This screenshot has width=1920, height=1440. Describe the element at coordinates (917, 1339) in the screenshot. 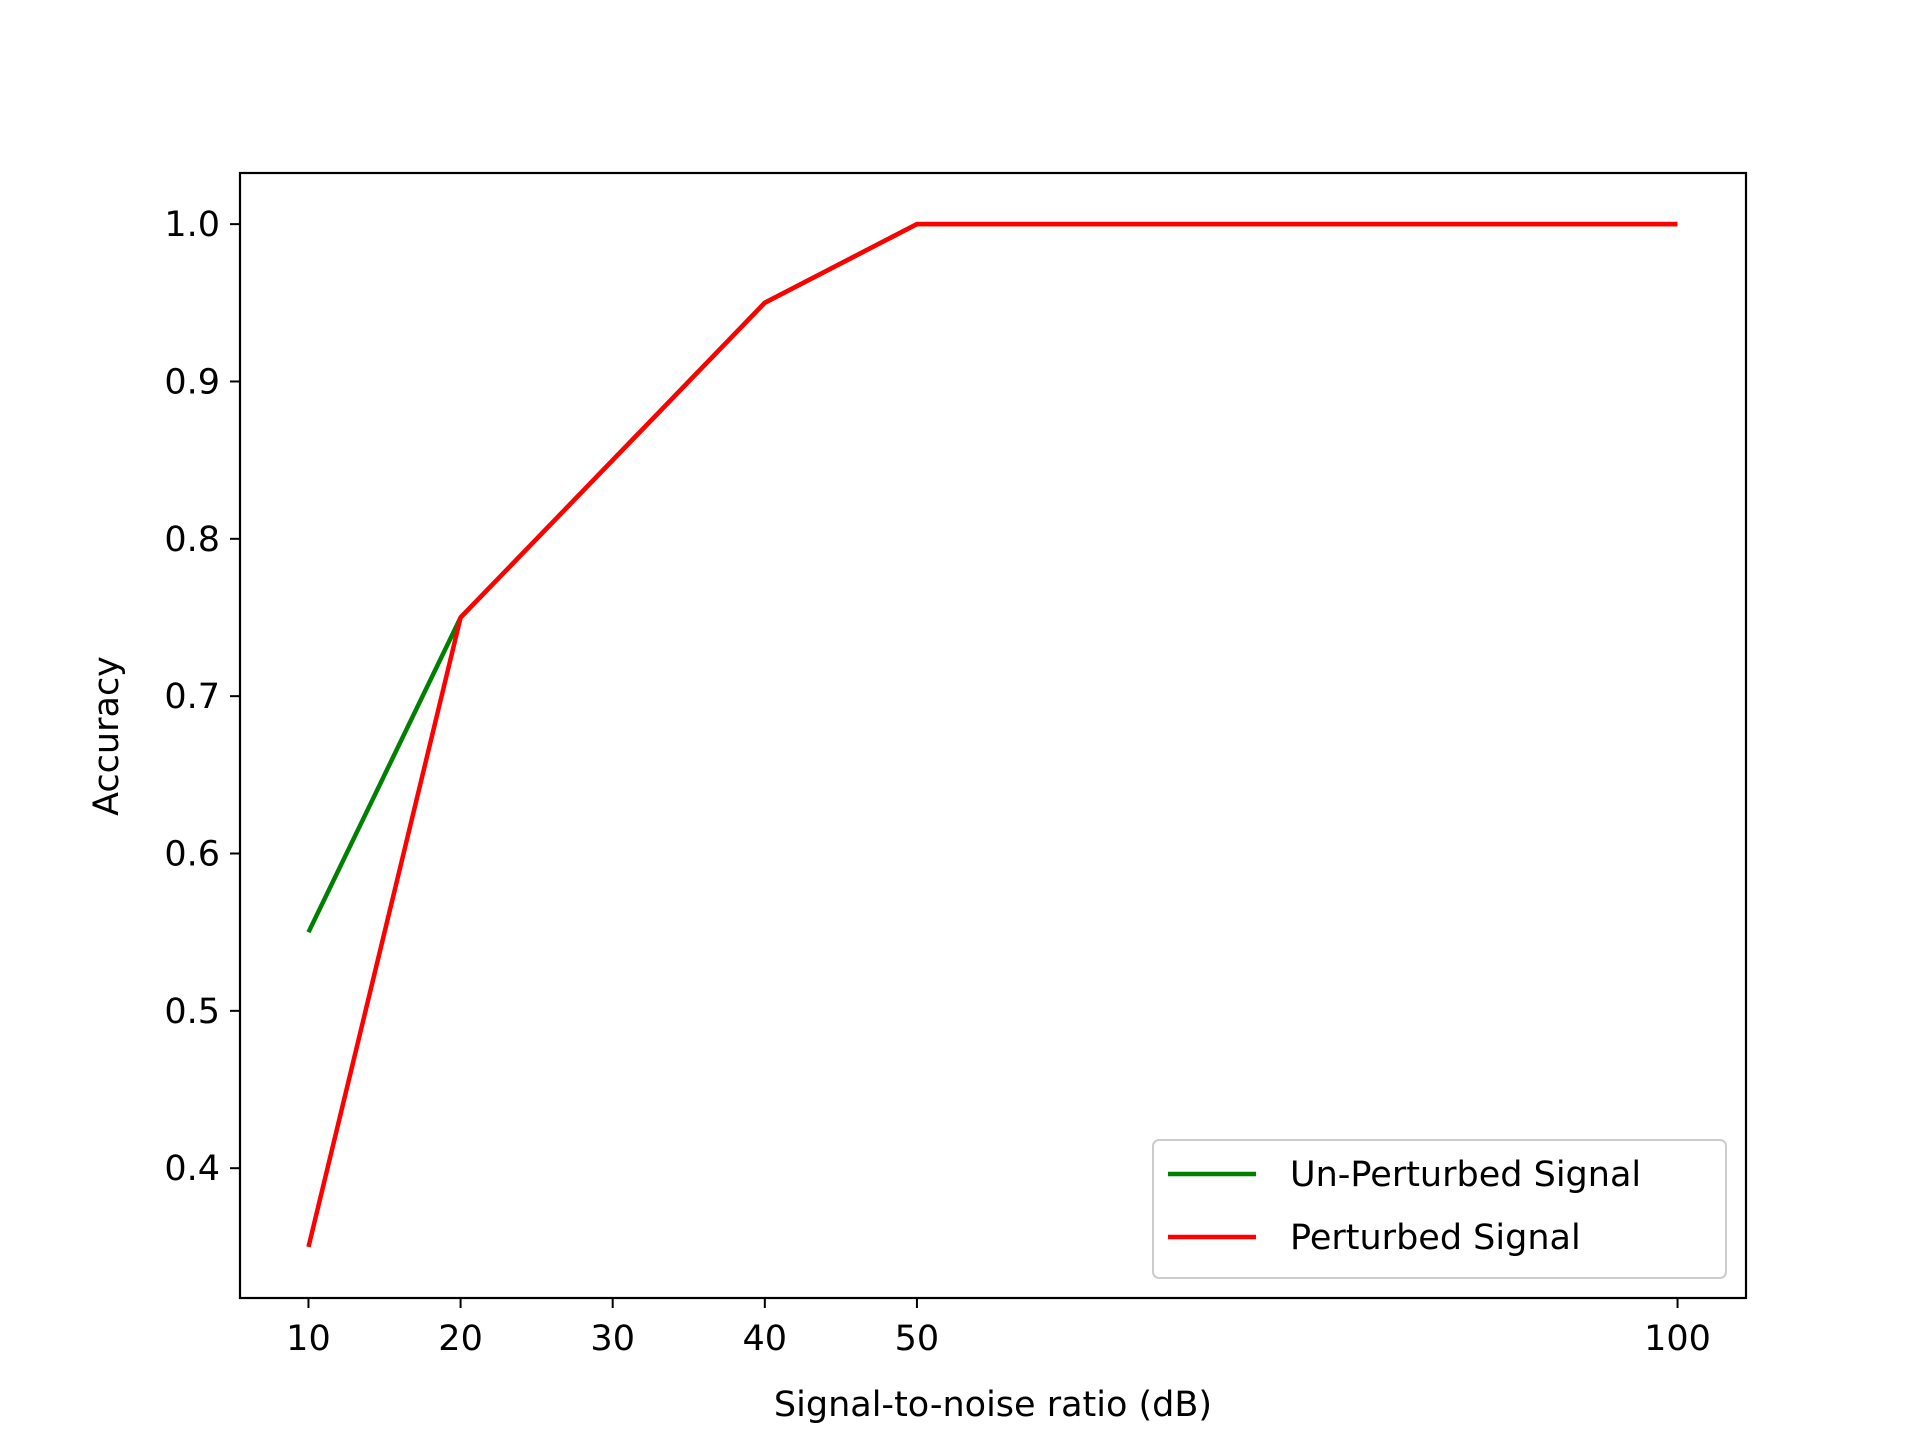

I see `x-tick-label: 50` at that location.